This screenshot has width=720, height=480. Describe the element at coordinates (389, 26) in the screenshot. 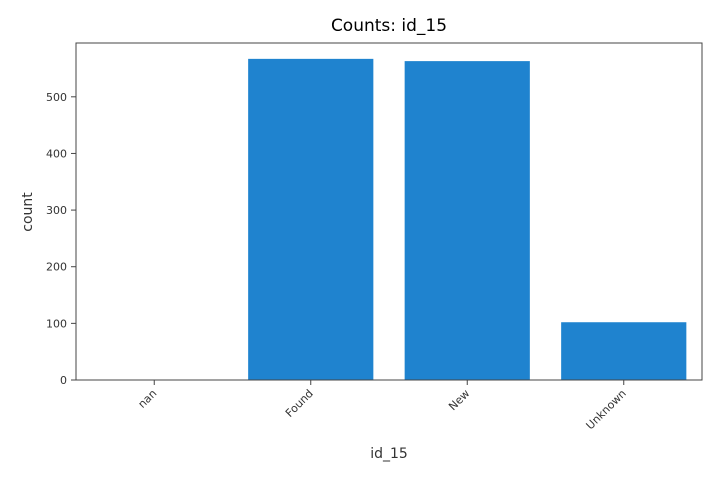

I see `chart-title: Counts: id_15` at that location.